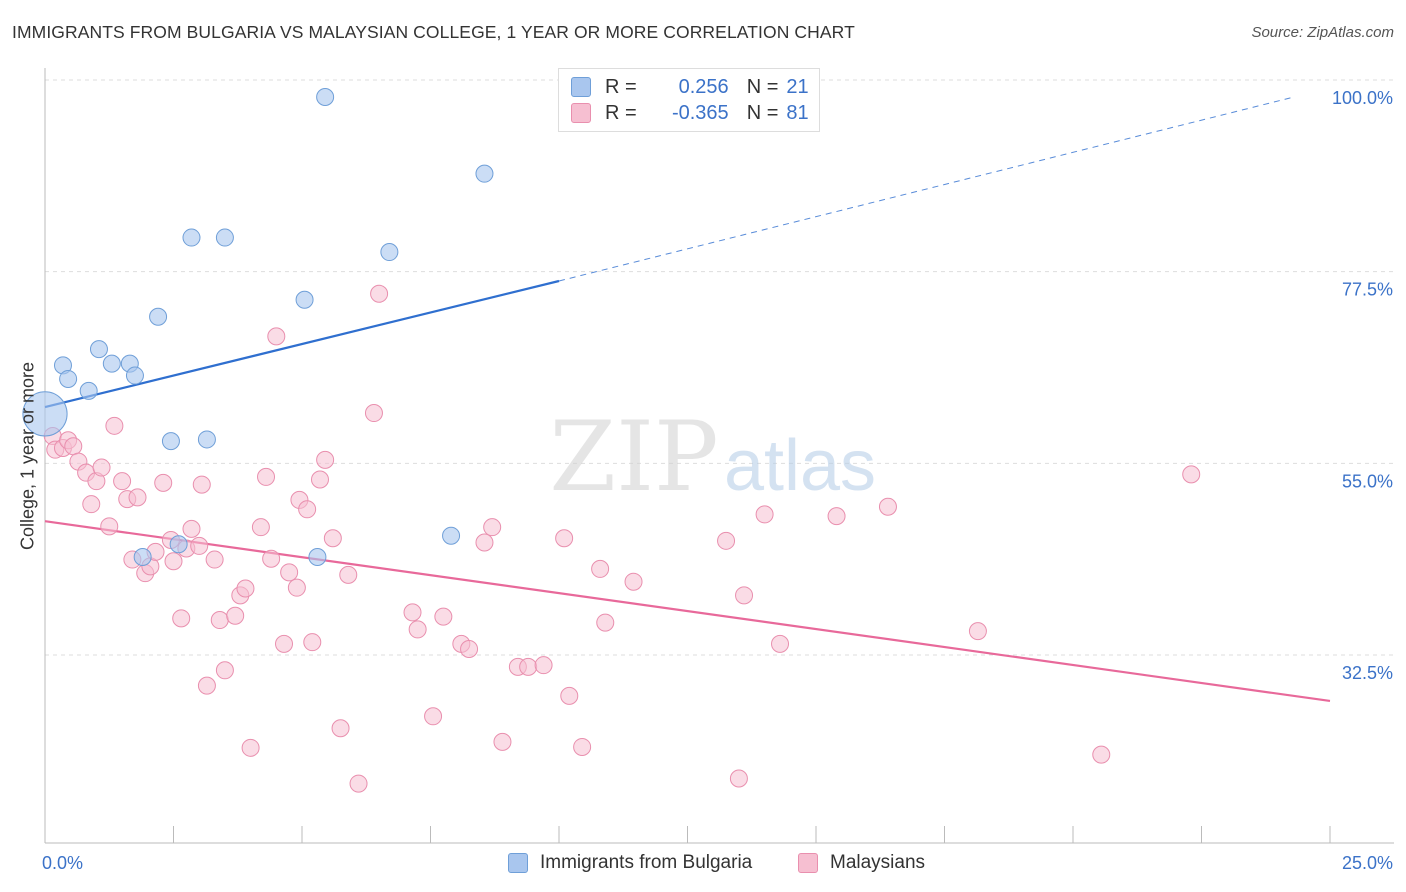  What do you see at coordinates (646, 862) in the screenshot?
I see `legend-label-bulgaria: Immigrants from Bulgaria` at bounding box center [646, 862].